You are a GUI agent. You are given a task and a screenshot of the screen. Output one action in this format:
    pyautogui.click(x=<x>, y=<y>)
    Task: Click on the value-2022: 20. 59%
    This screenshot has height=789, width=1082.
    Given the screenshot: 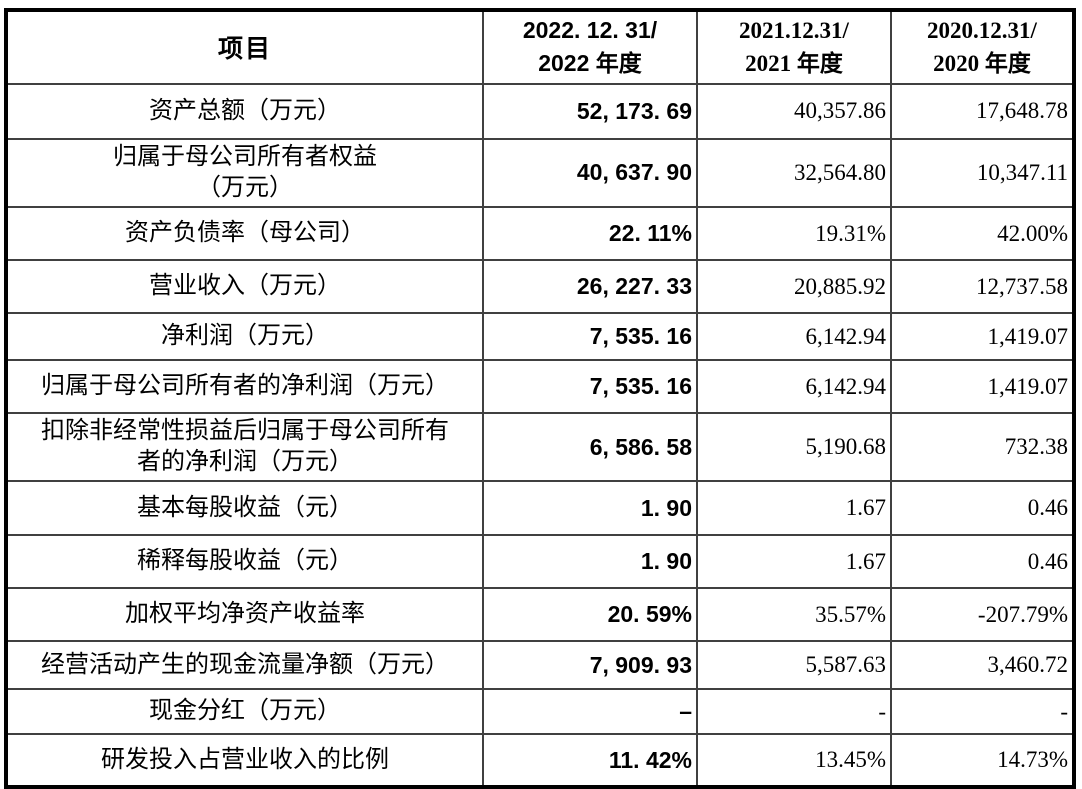 What is the action you would take?
    pyautogui.click(x=590, y=615)
    